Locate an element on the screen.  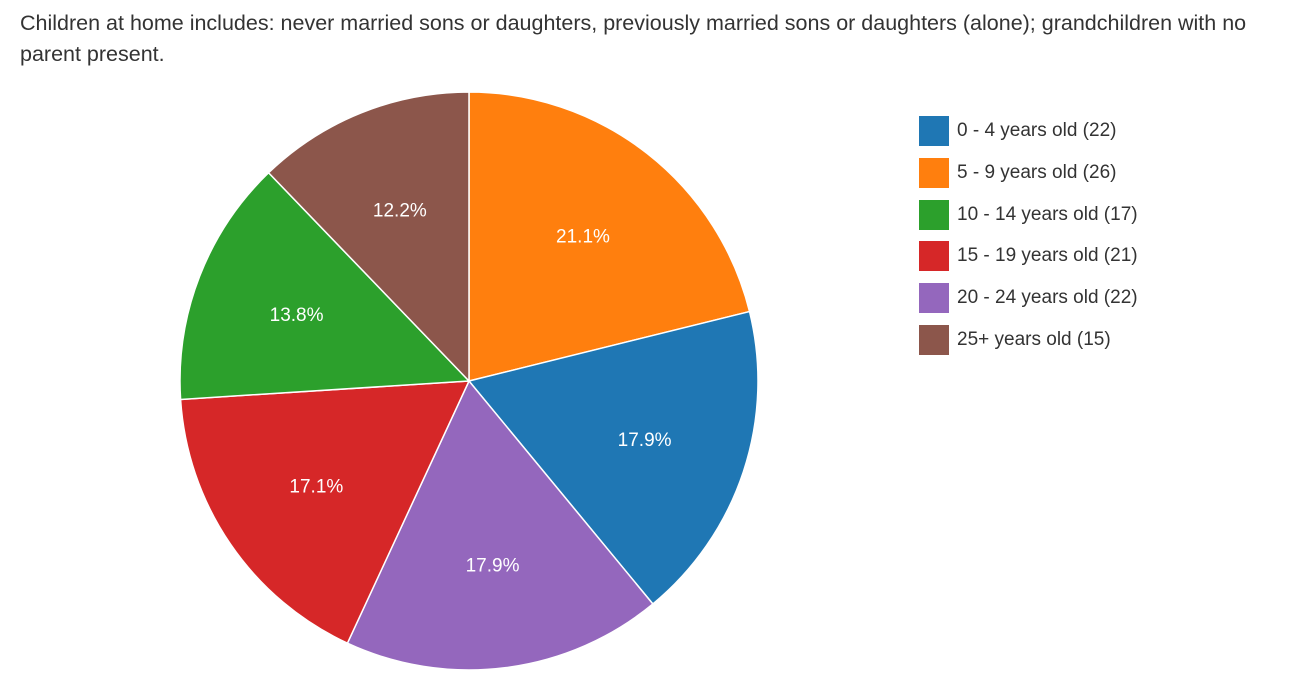
legend-label: 20 - 24 years old (22) is located at coordinates (1047, 298).